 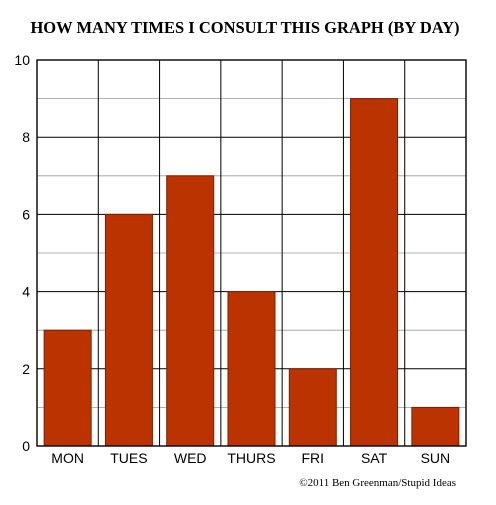 I want to click on bar-tues, so click(x=128, y=330).